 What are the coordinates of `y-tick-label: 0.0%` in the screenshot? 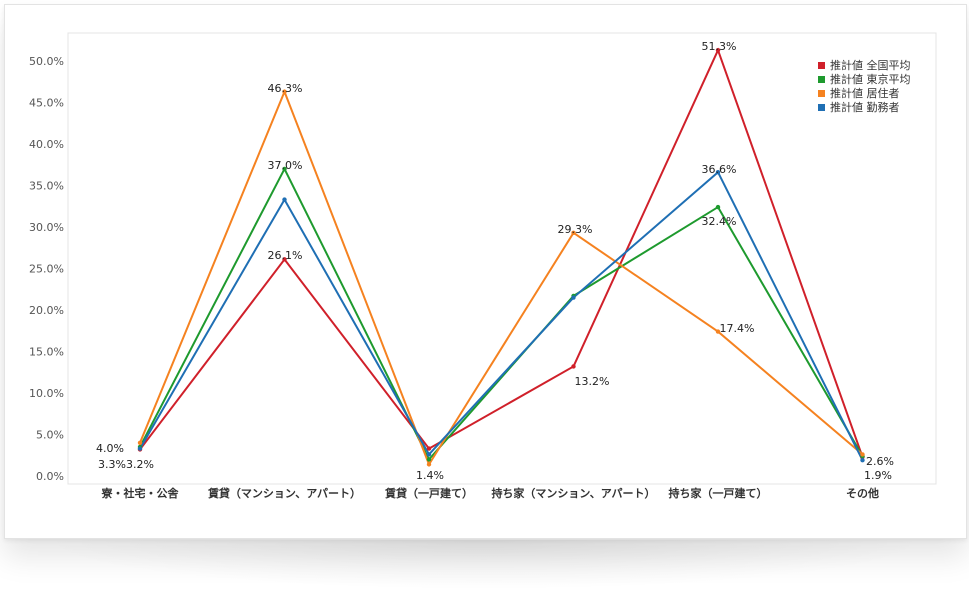 It's located at (50, 476).